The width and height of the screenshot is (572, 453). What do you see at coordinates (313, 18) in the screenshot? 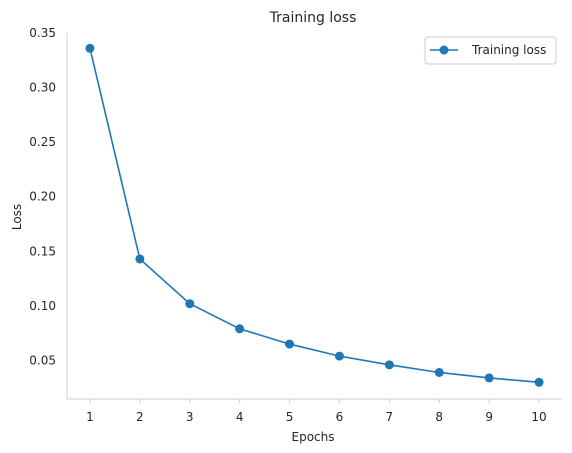
I see `chart-title: Training loss` at bounding box center [313, 18].